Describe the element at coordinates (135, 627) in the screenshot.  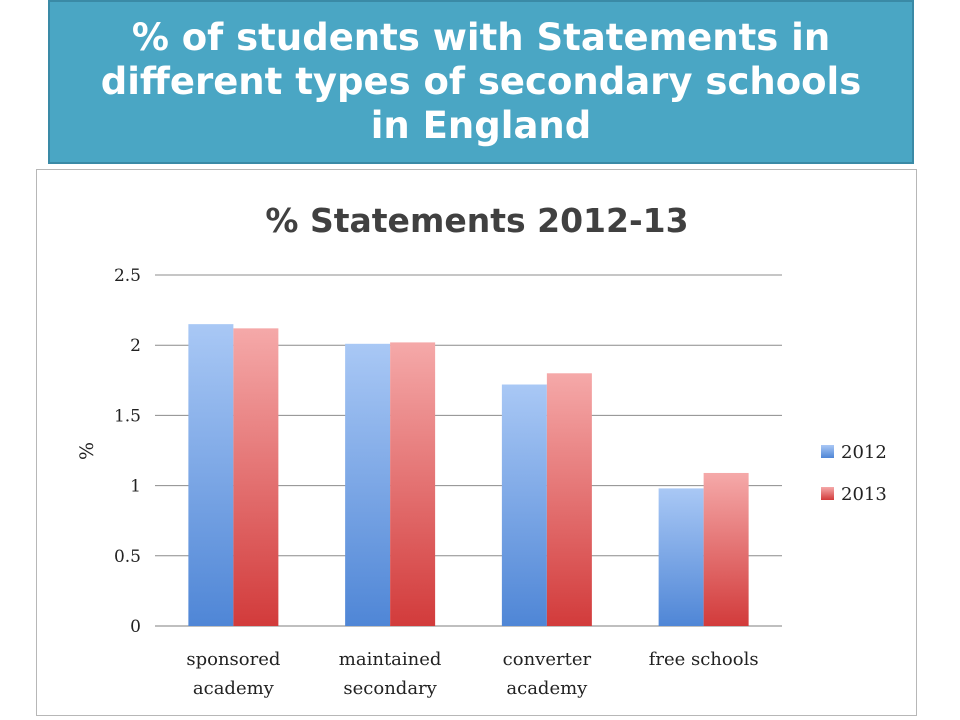
I see `y-tick-label: 0` at that location.